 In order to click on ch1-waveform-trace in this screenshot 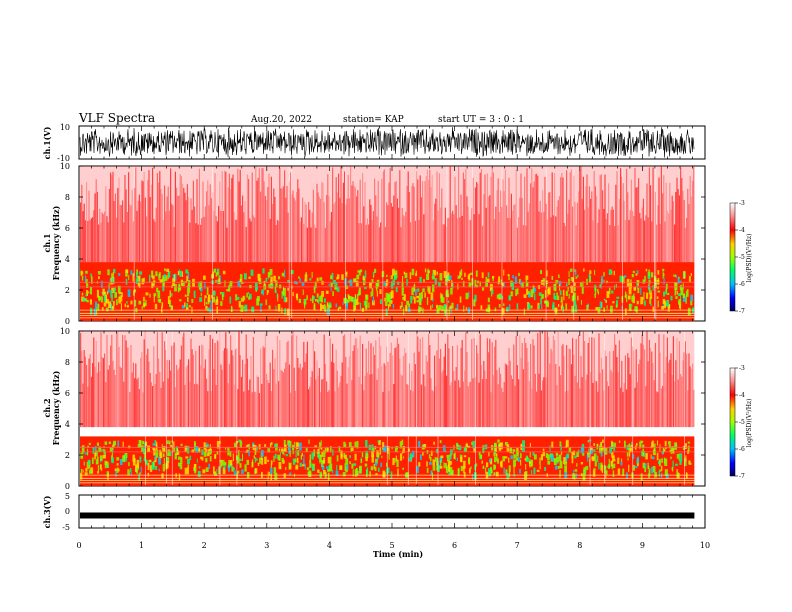, I will do `click(387, 142)`.